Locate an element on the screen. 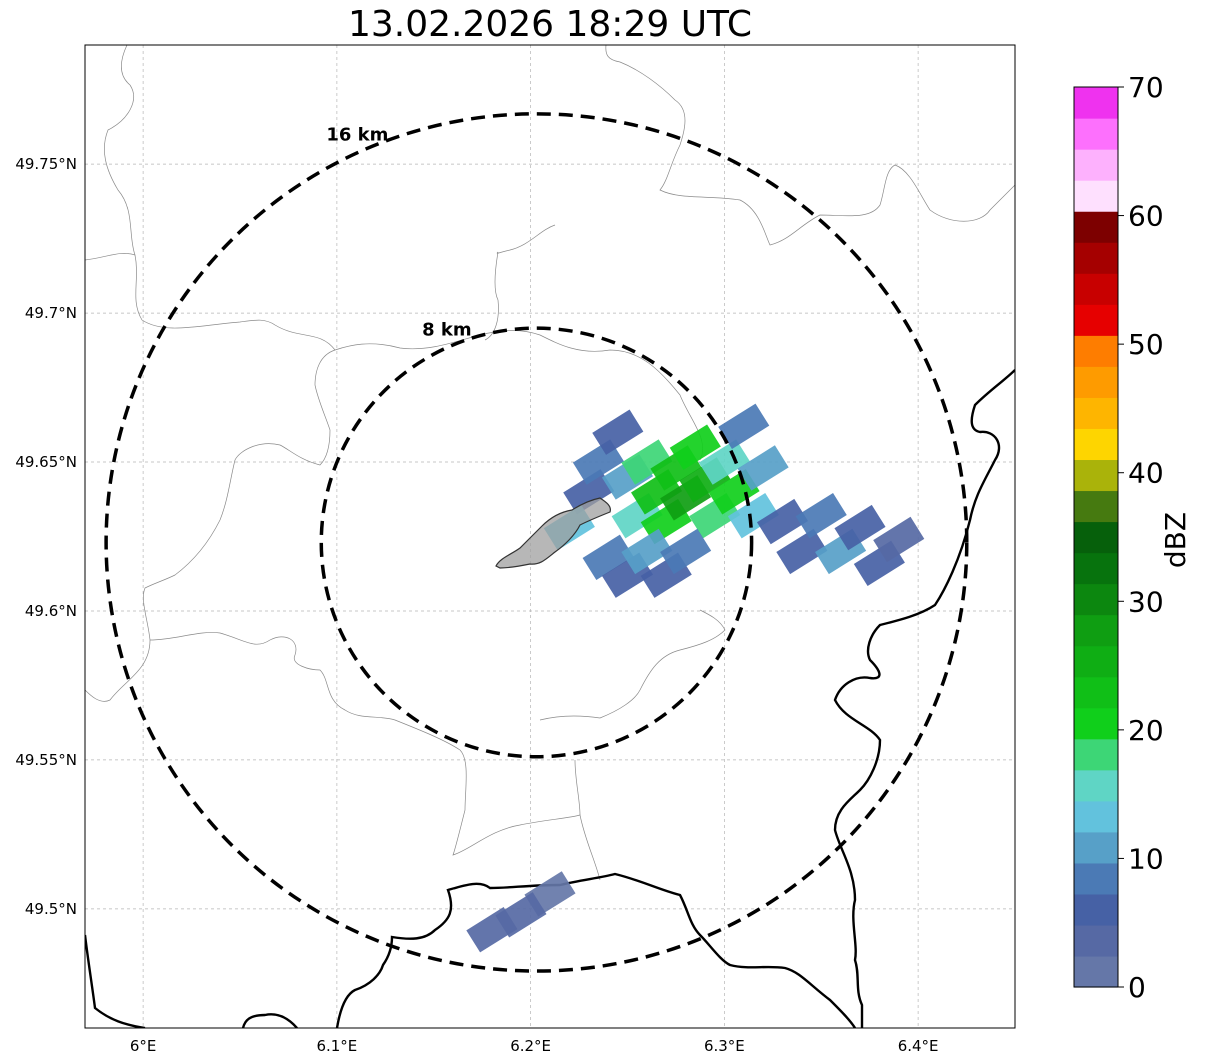 The width and height of the screenshot is (1207, 1064). lon-tick-label: 6.4°E is located at coordinates (918, 1046).